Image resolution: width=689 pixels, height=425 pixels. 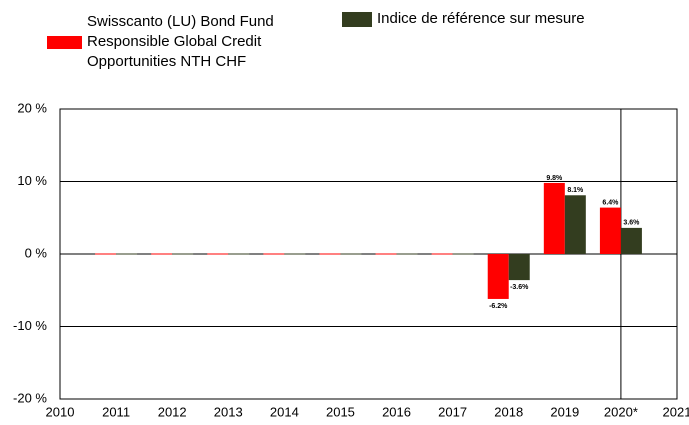 What do you see at coordinates (32, 180) in the screenshot?
I see `y-tick-label: 10 %` at bounding box center [32, 180].